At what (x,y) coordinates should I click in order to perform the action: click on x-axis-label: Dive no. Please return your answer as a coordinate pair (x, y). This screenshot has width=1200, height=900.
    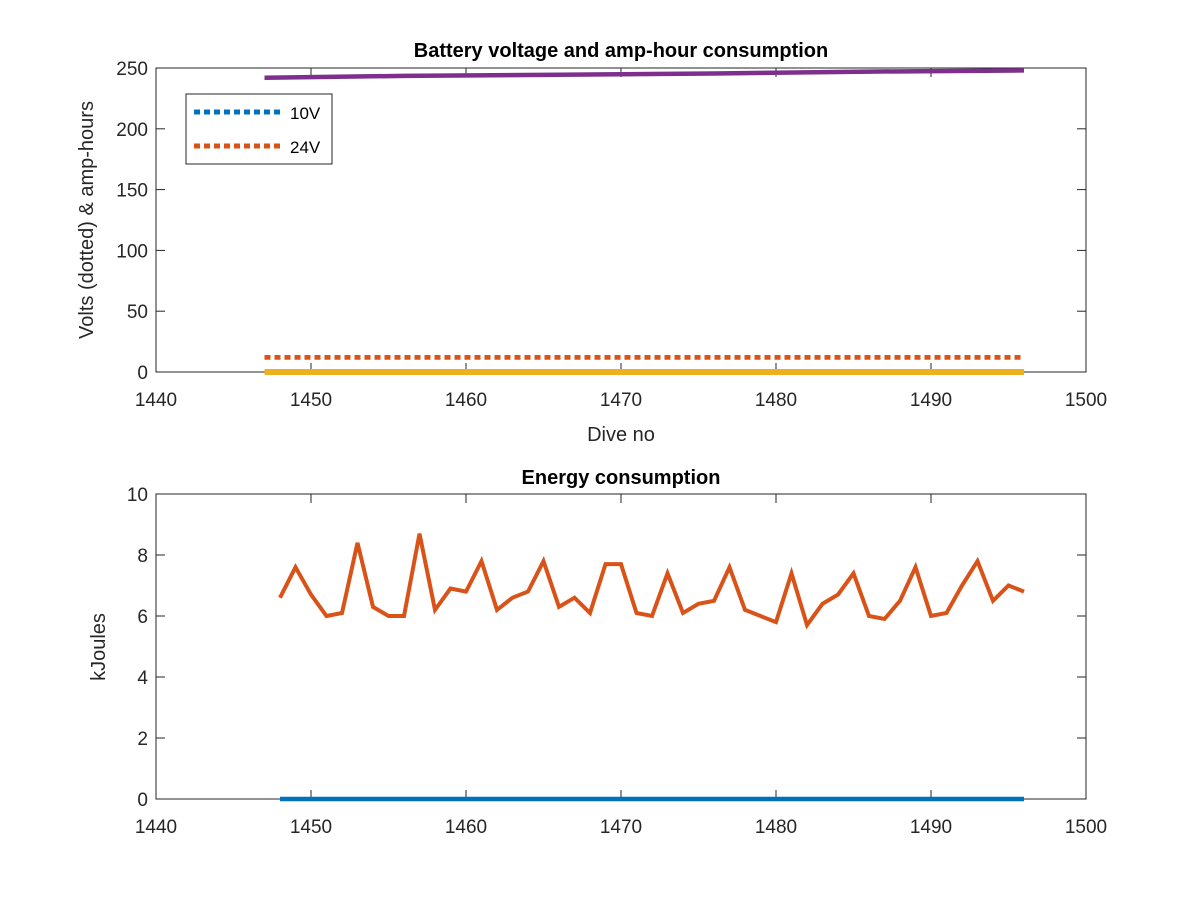
    Looking at the image, I should click on (621, 435).